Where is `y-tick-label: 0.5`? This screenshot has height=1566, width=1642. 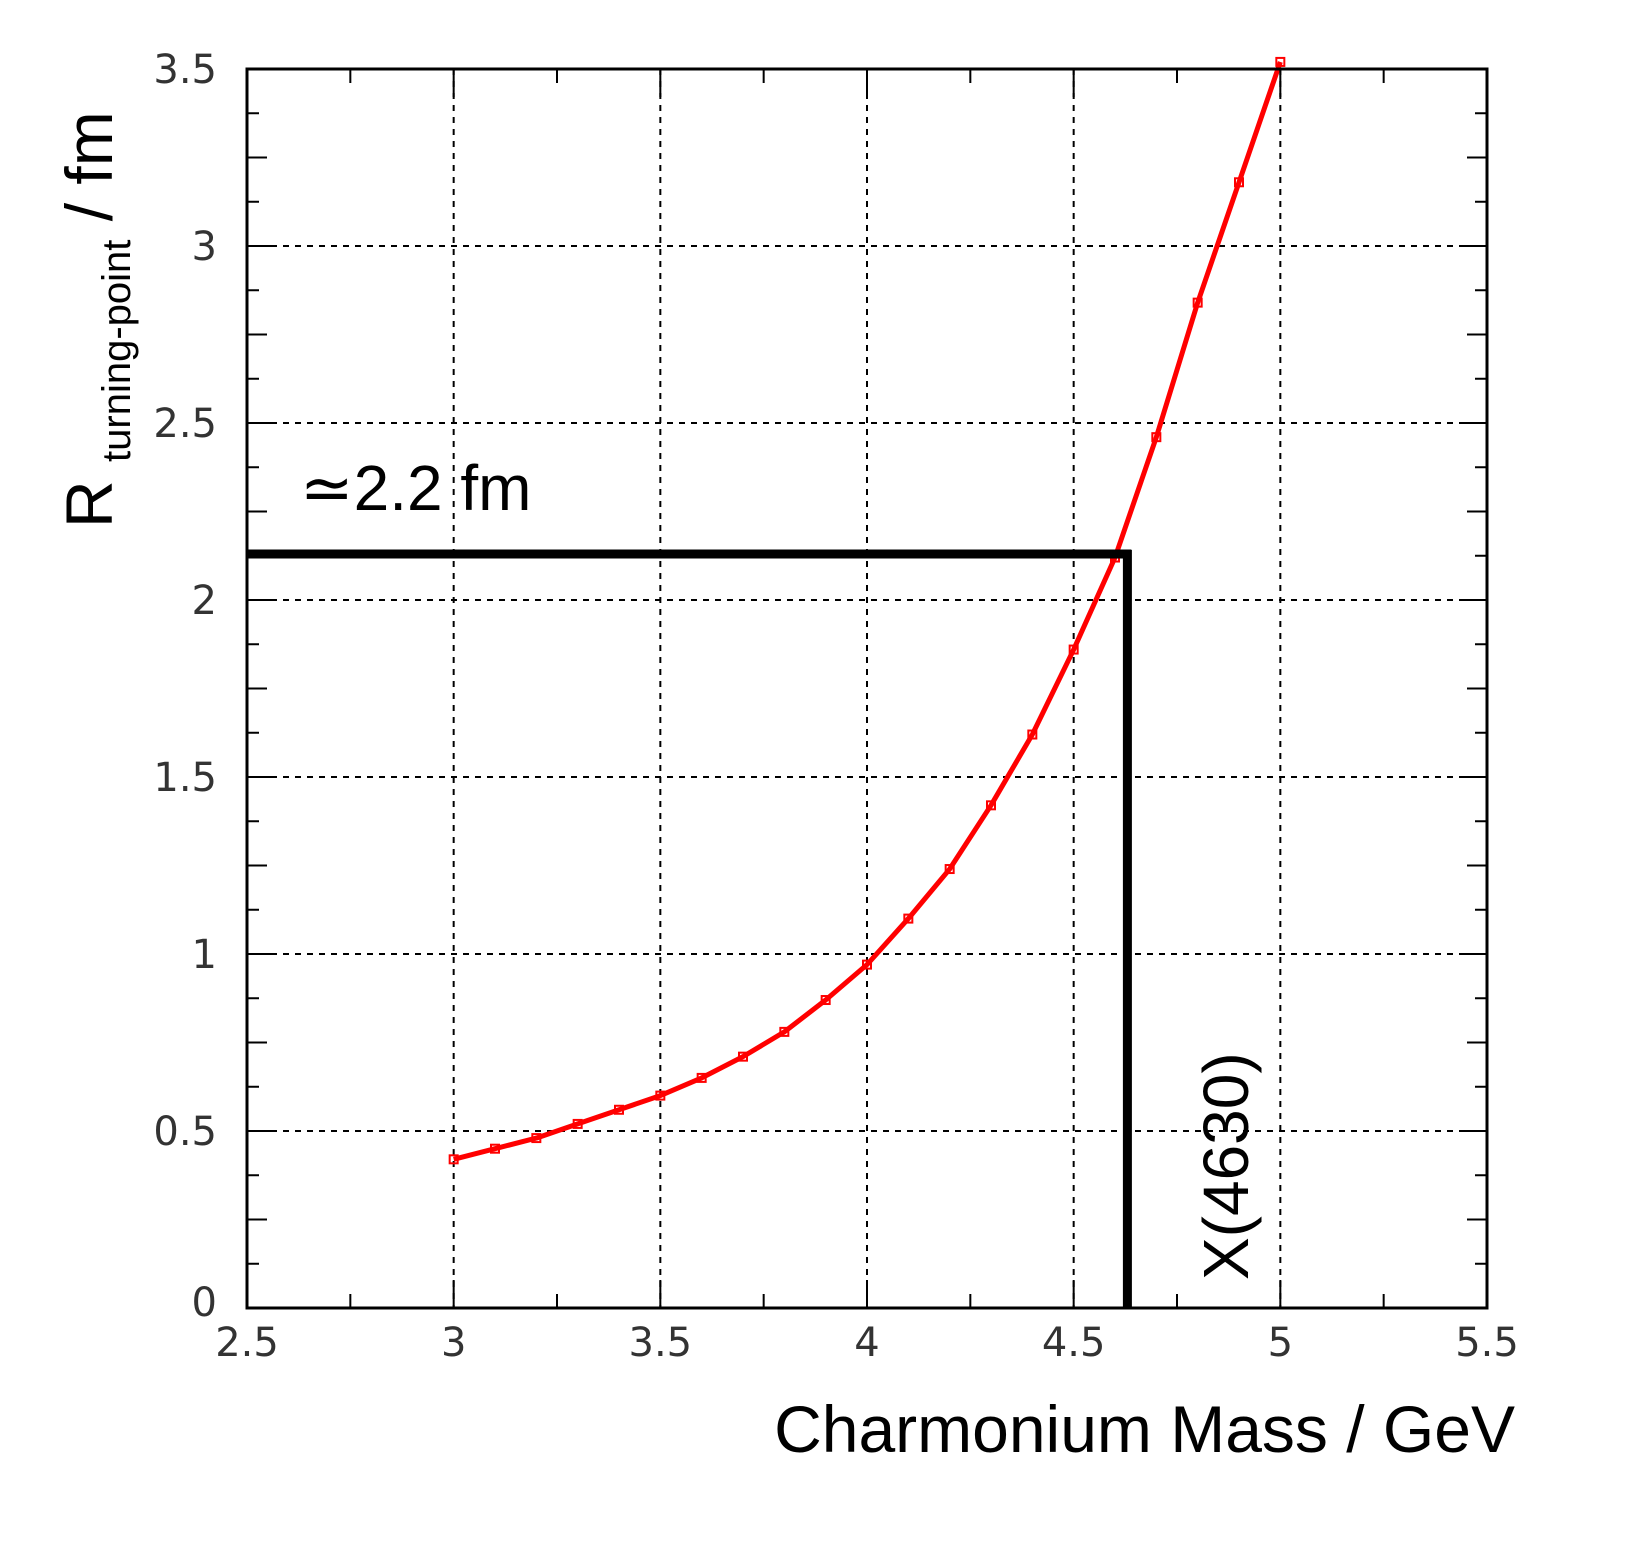 y-tick-label: 0.5 is located at coordinates (185, 1132).